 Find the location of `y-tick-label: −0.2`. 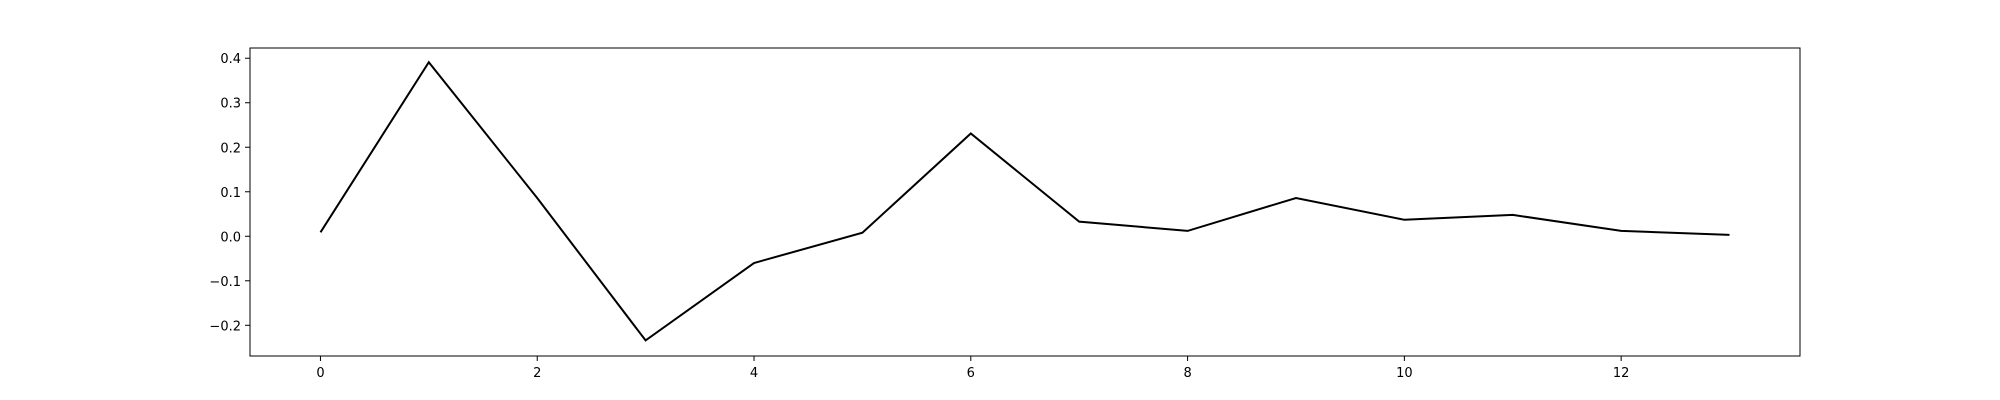

y-tick-label: −0.2 is located at coordinates (225, 326).